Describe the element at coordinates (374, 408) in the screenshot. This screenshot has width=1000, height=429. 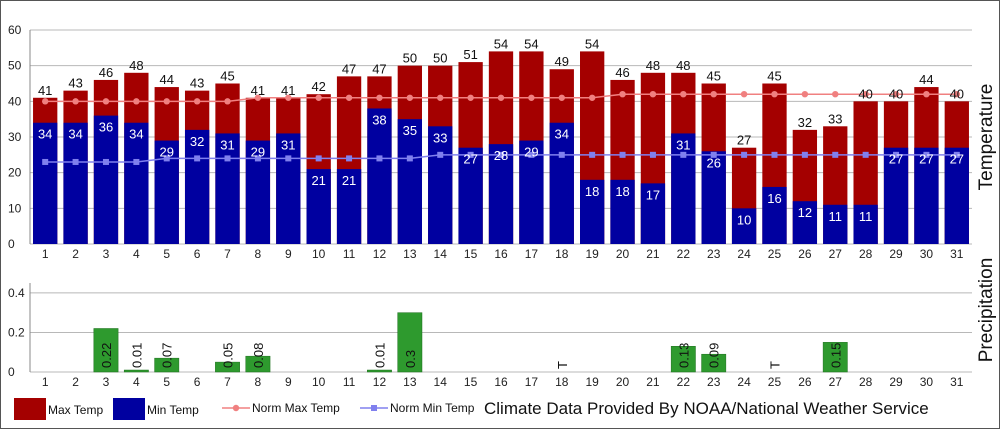
I see `legend-marker` at that location.